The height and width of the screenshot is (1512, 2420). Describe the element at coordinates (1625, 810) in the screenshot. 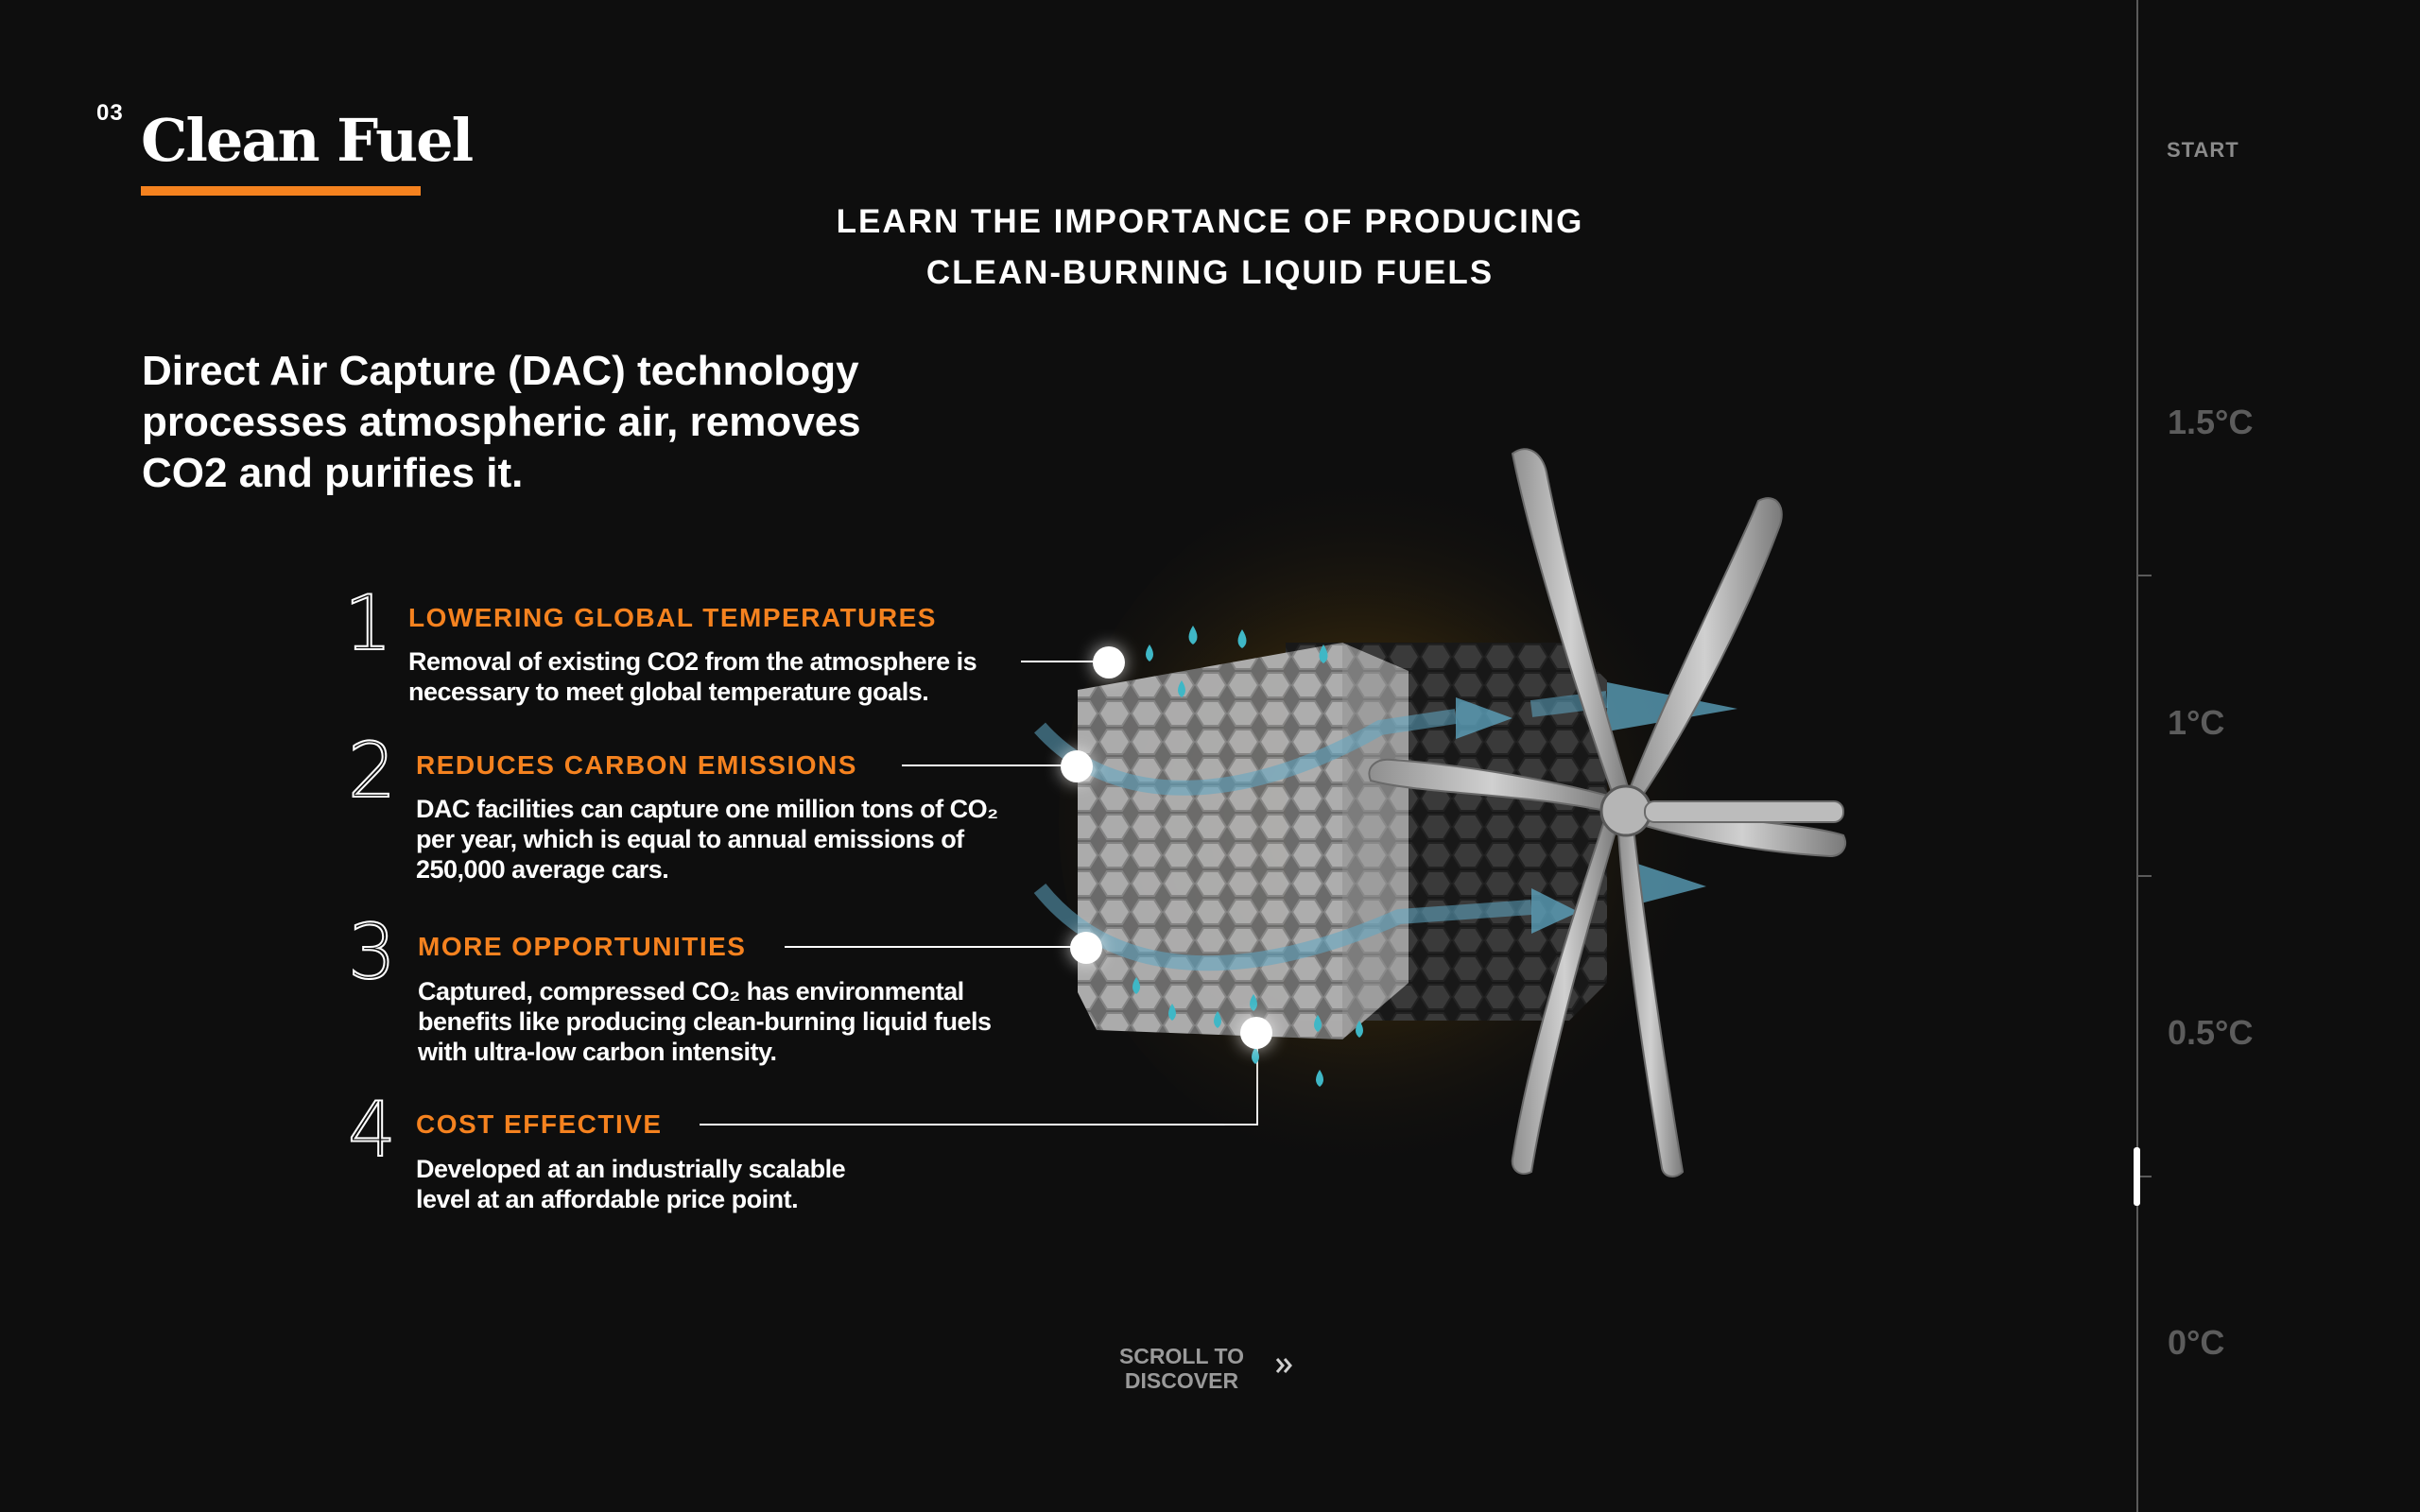

I see `fan-hub` at that location.